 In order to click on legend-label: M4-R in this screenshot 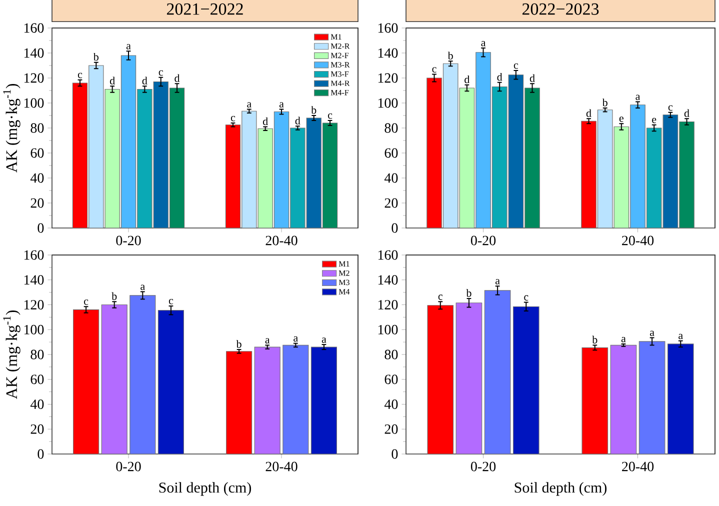, I will do `click(340, 83)`.